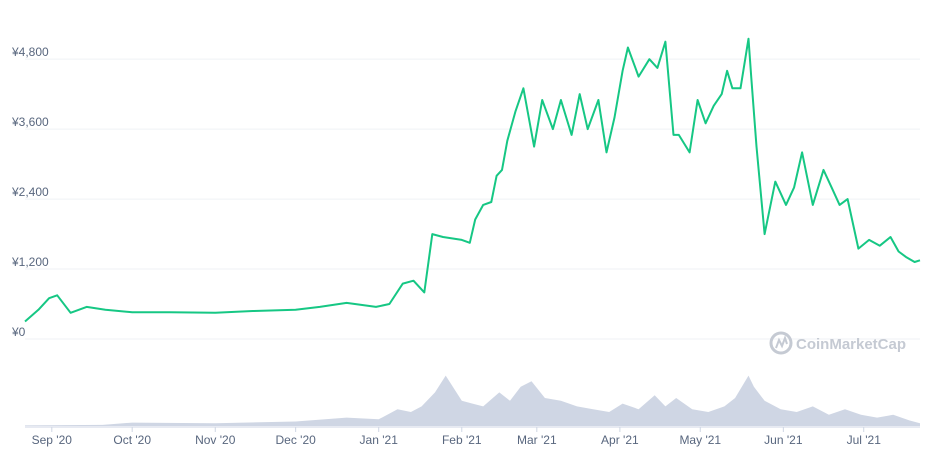  I want to click on x-tick-label: Apr '21, so click(620, 440).